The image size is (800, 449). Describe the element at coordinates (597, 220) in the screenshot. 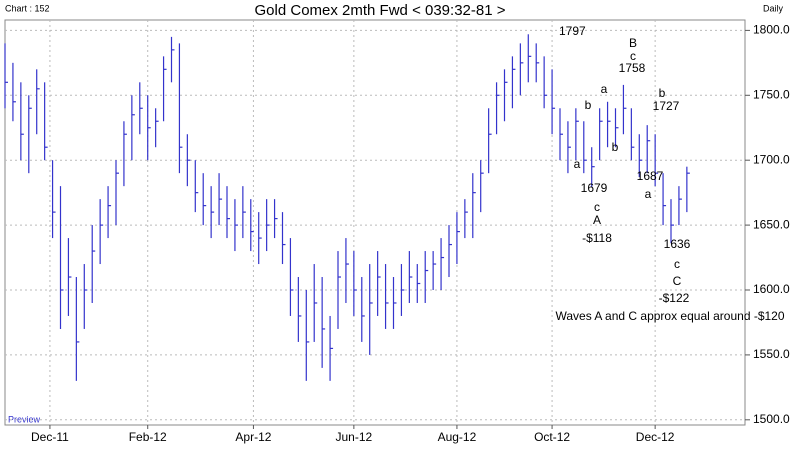

I see `annotation: A` at that location.